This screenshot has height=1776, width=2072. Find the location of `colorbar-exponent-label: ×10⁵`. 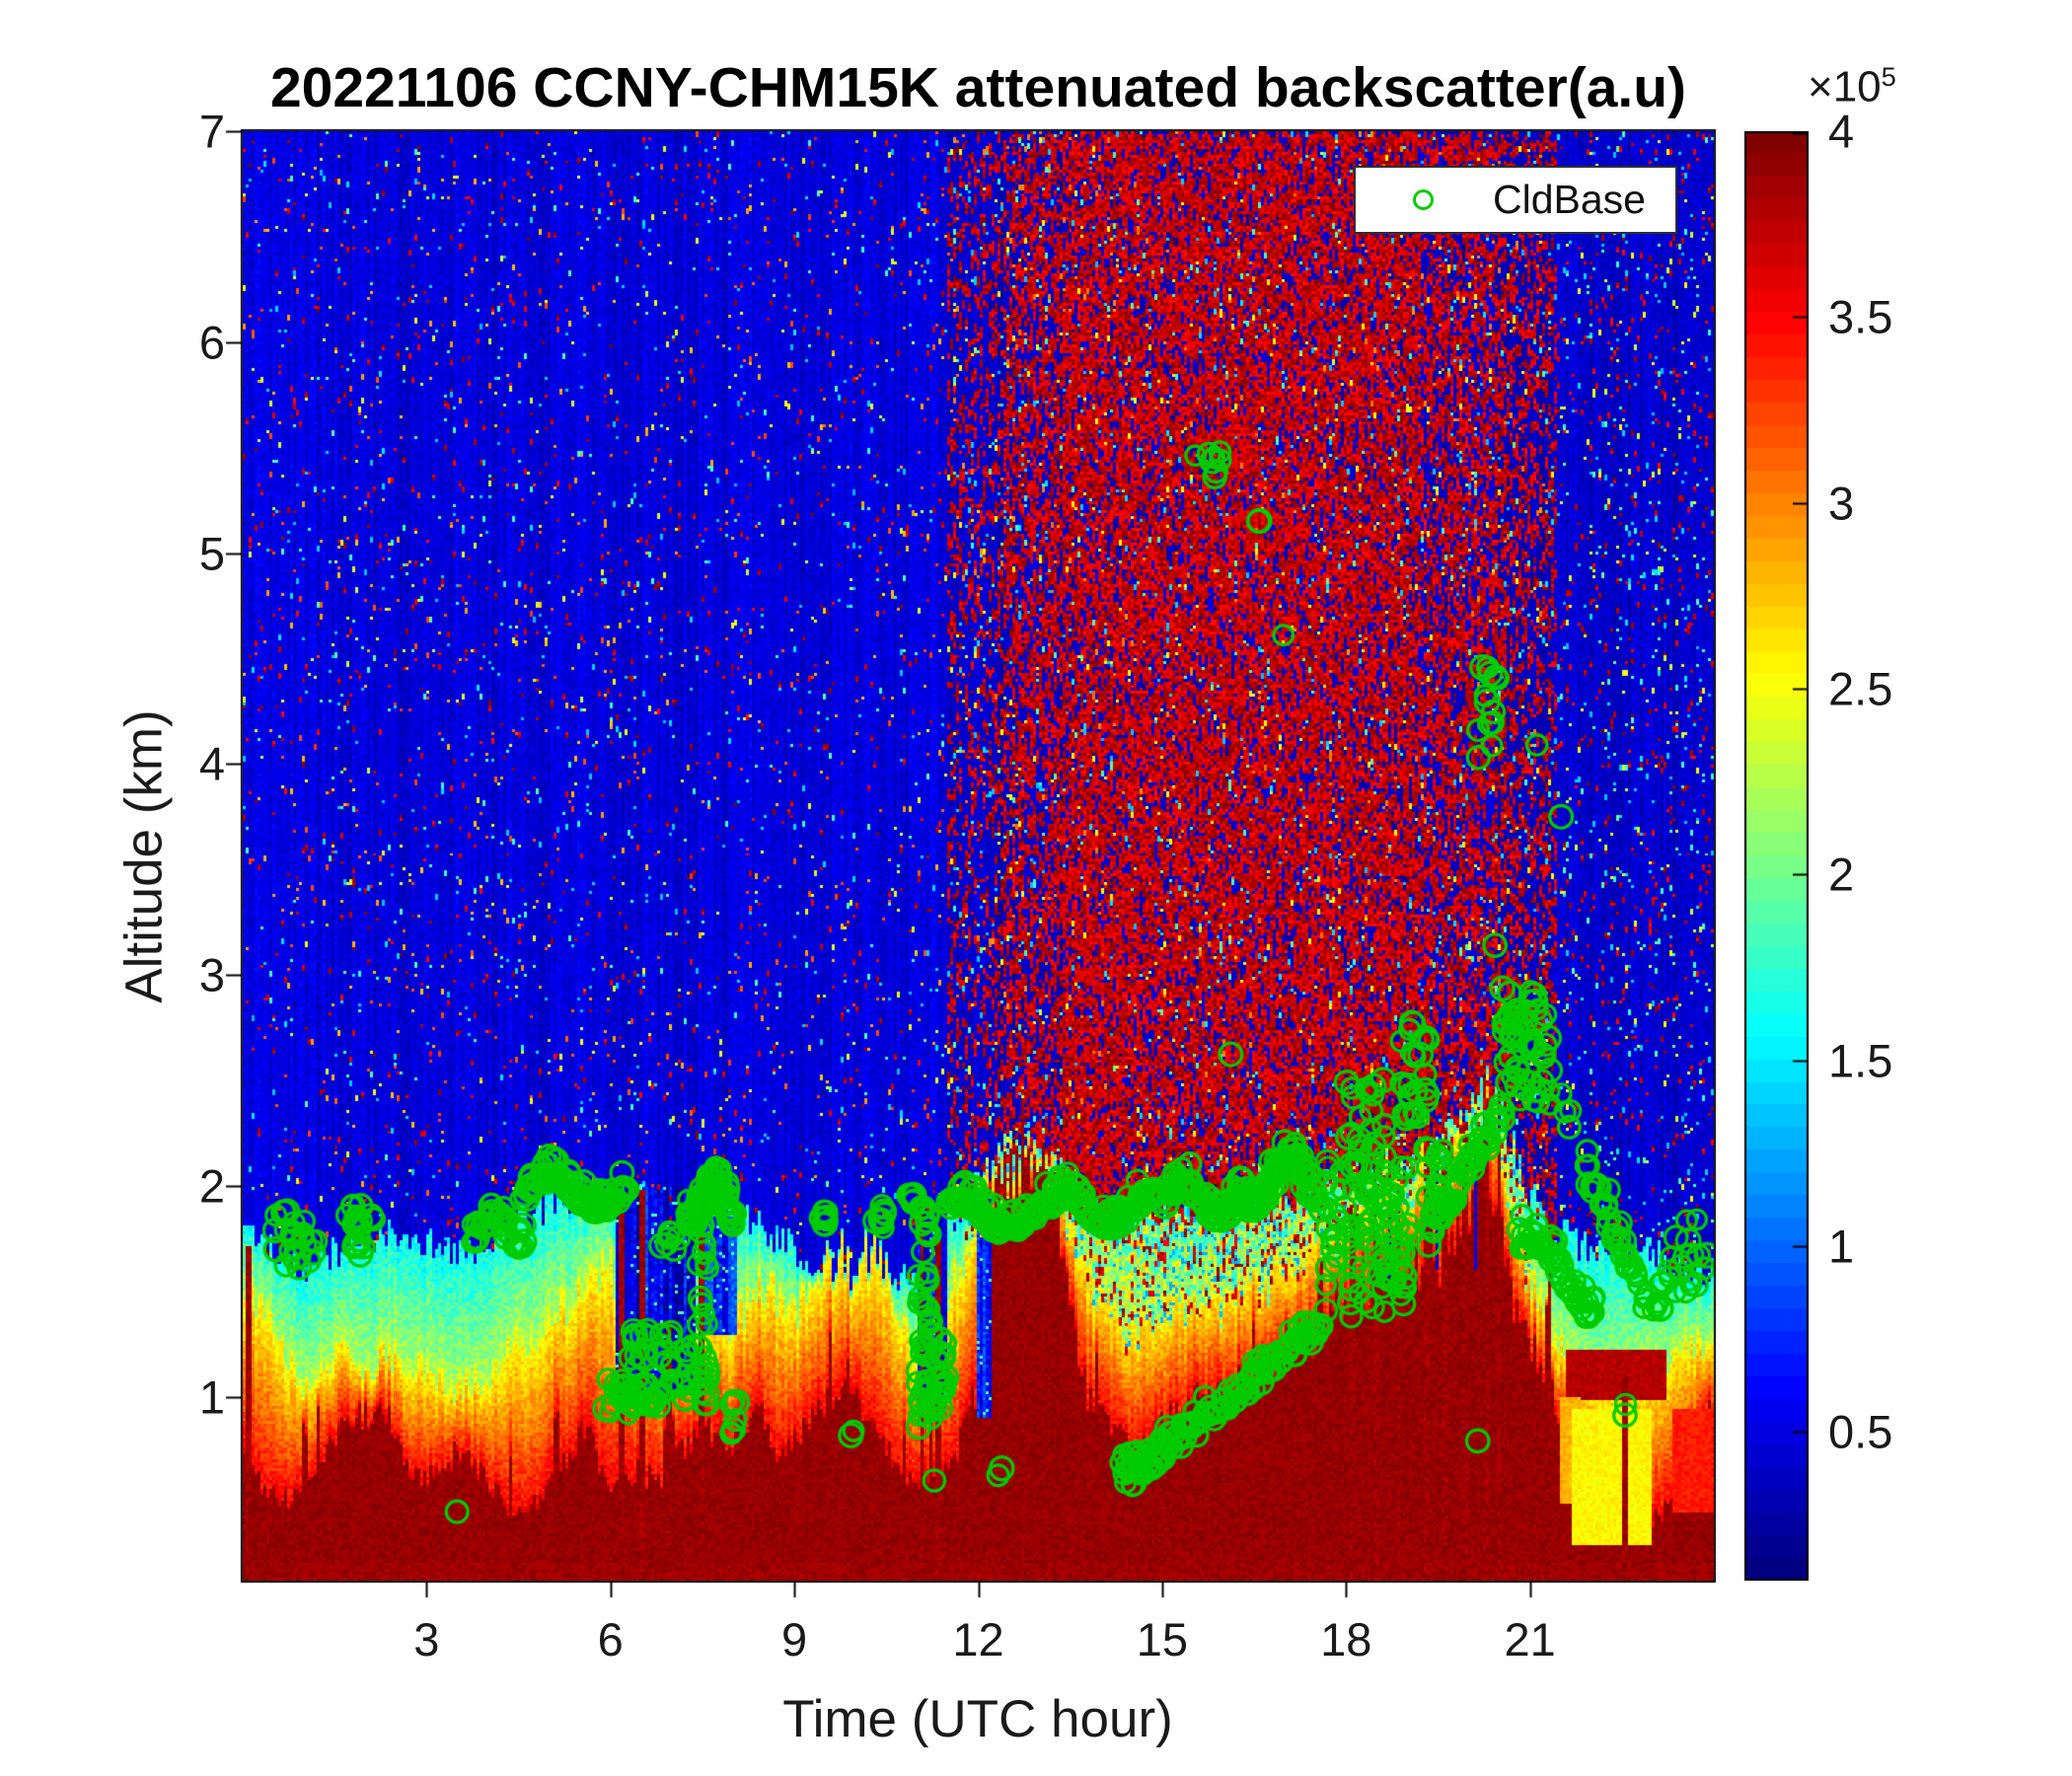

colorbar-exponent-label: ×10⁵ is located at coordinates (1852, 86).